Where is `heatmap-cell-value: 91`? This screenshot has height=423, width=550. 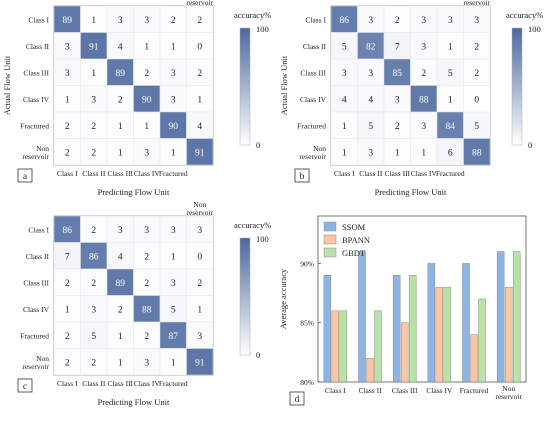
heatmap-cell-value: 91 is located at coordinates (200, 153).